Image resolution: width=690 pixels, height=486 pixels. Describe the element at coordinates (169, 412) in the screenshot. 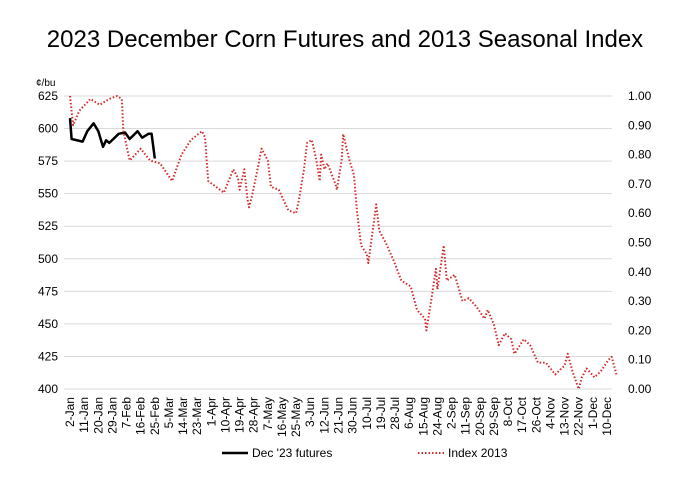

I see `x-tick-label: 5-Mar` at that location.